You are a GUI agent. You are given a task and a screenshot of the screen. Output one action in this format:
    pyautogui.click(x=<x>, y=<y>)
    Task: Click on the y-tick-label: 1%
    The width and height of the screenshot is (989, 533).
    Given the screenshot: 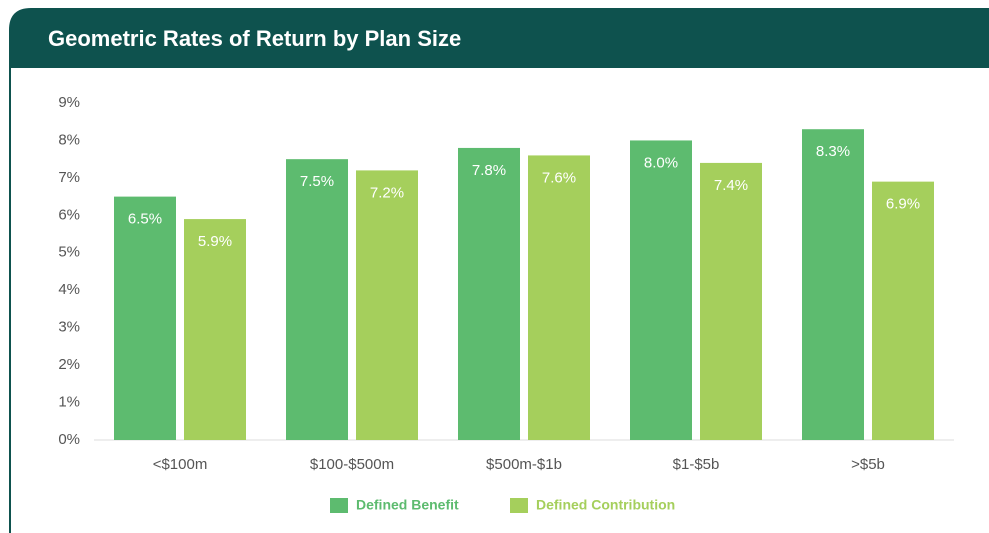 What is the action you would take?
    pyautogui.click(x=69, y=402)
    